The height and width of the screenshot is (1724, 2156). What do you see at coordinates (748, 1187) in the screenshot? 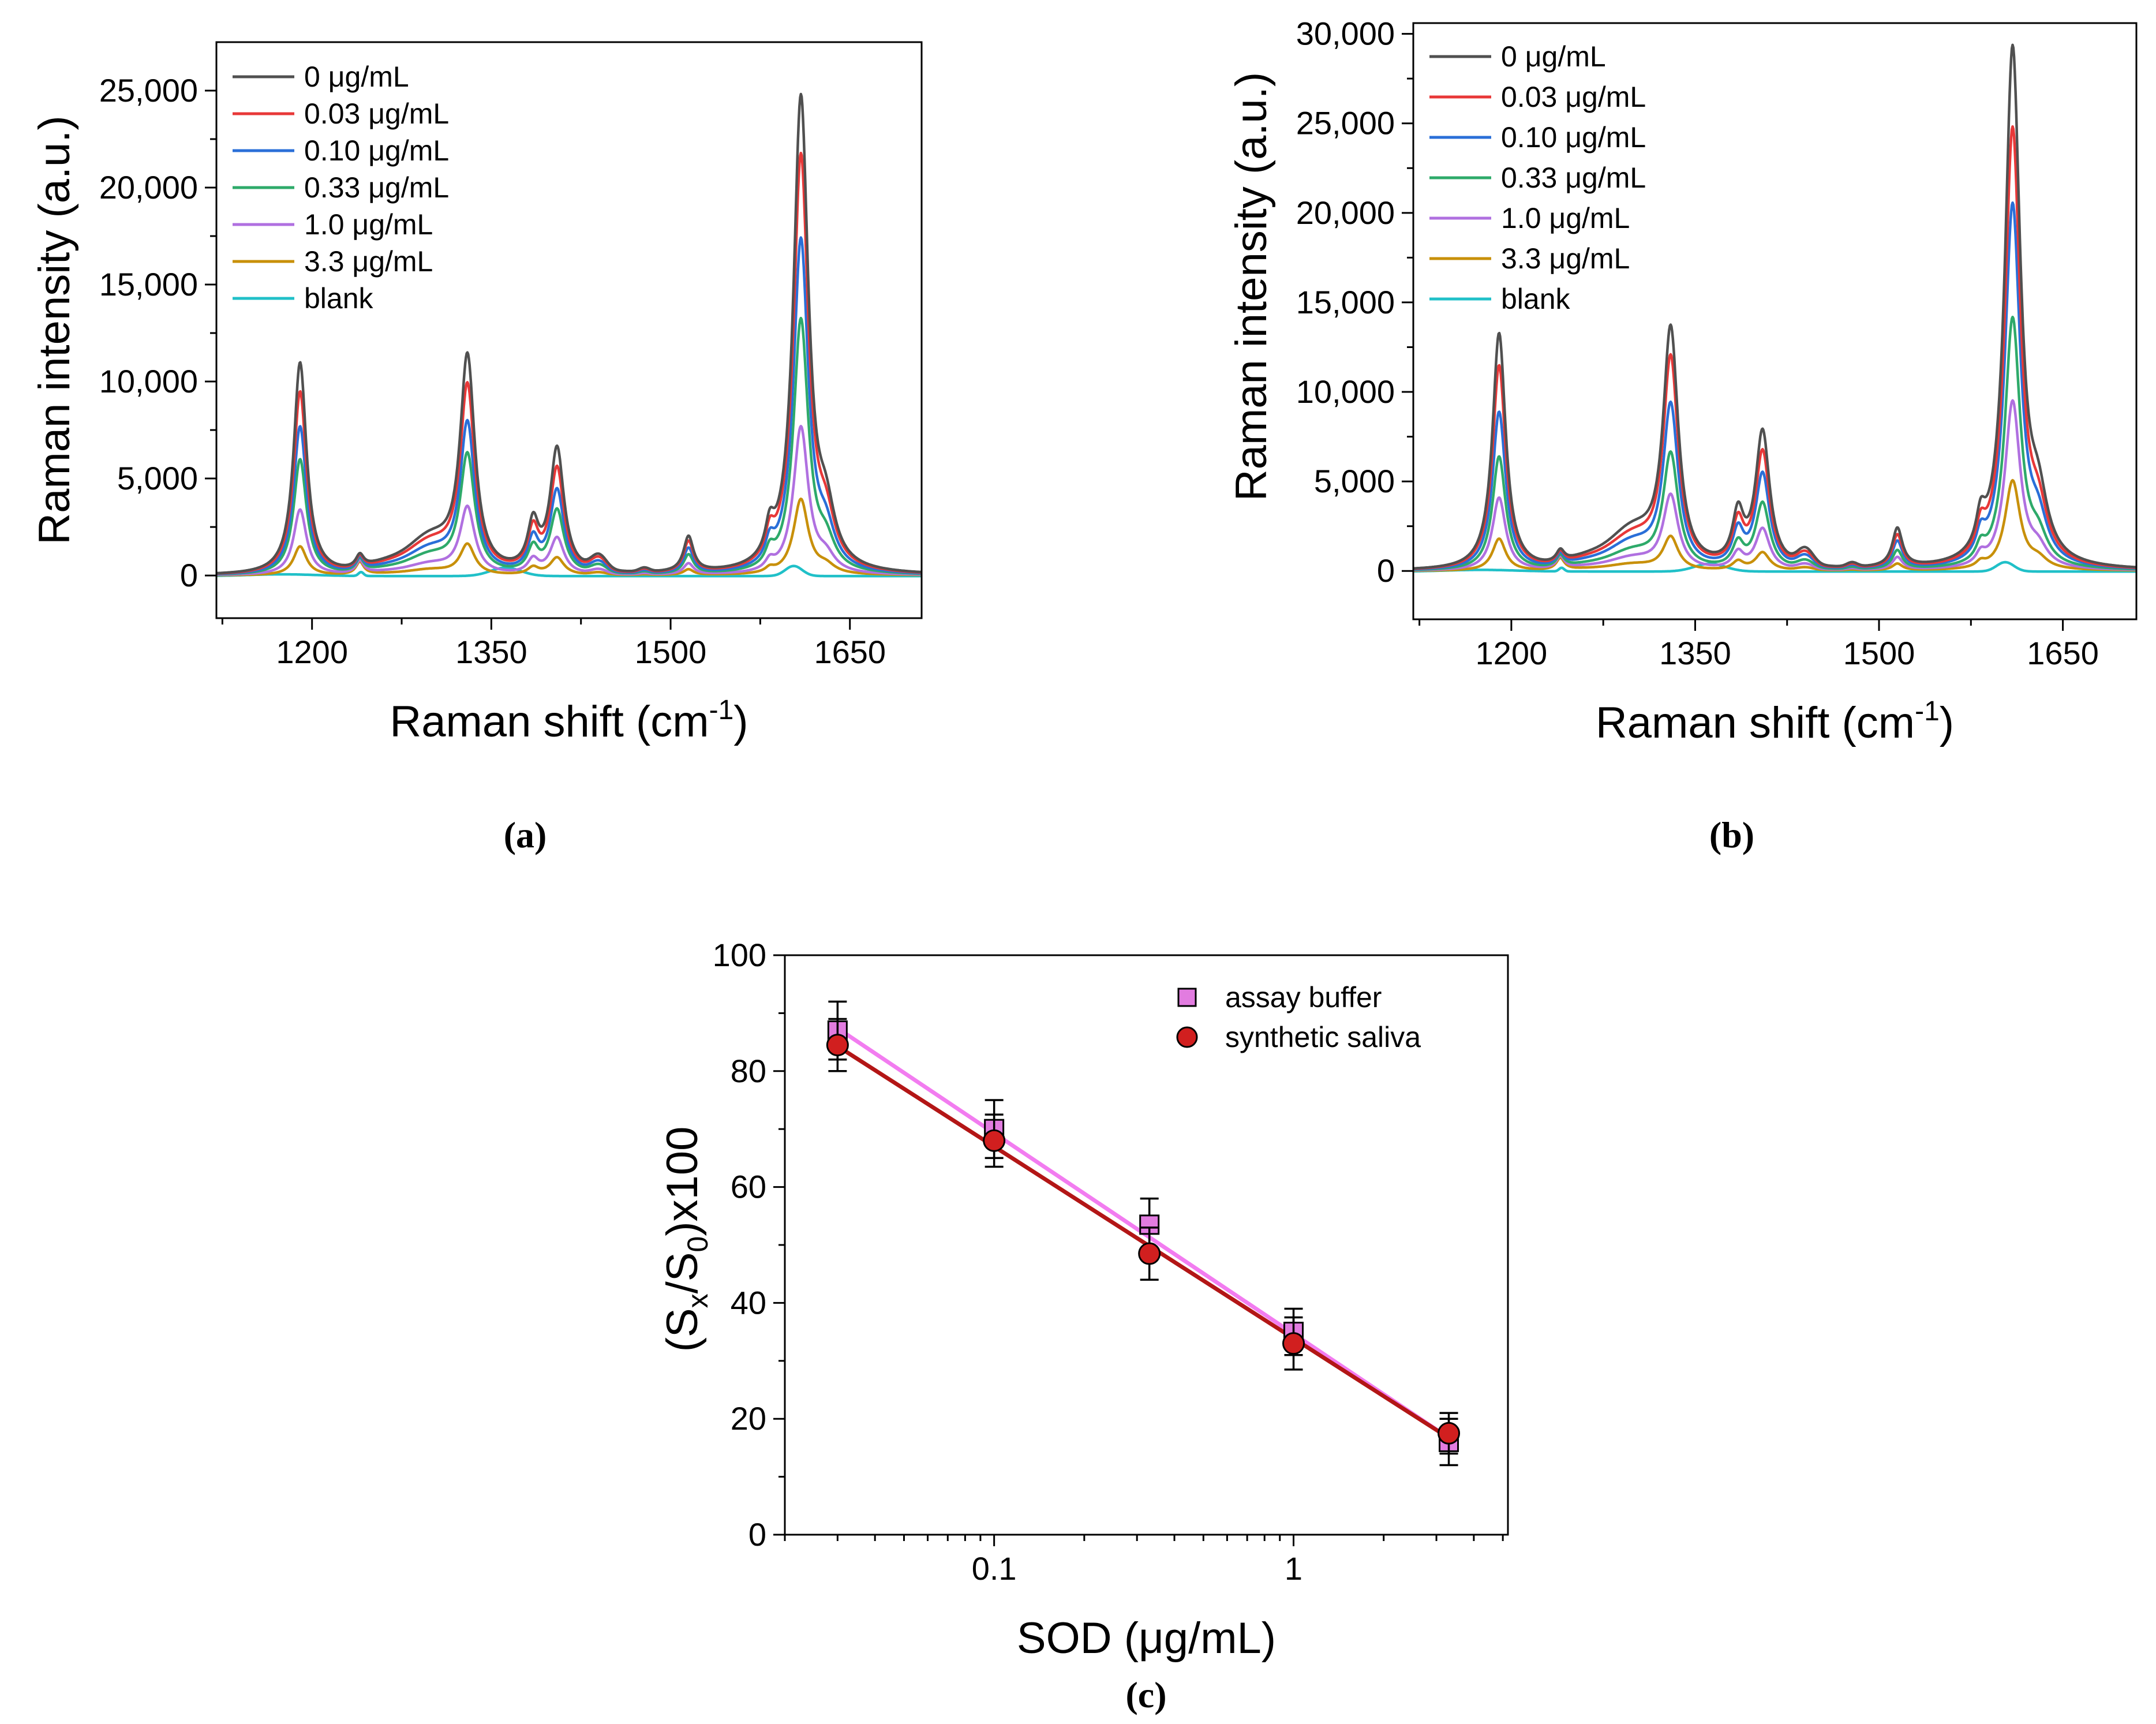
I see `y-tick-label: 60` at bounding box center [748, 1187].